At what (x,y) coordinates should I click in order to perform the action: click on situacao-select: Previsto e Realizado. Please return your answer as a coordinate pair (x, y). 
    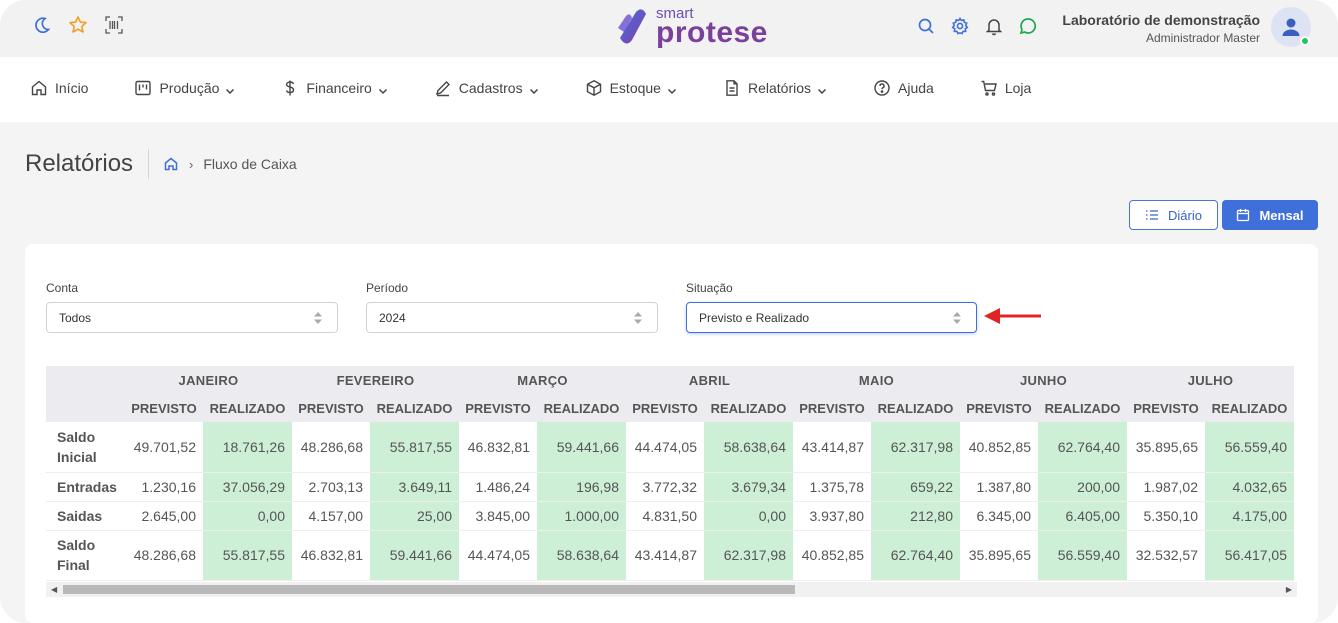
    Looking at the image, I should click on (831, 317).